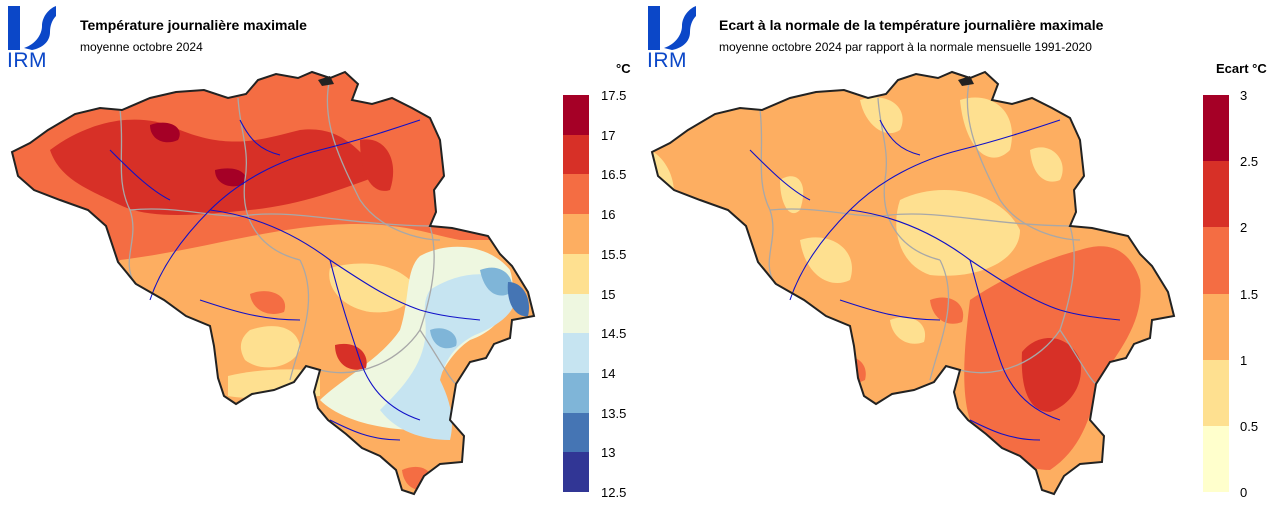 The image size is (1280, 507). What do you see at coordinates (608, 215) in the screenshot?
I see `scale-tick-label: 16` at bounding box center [608, 215].